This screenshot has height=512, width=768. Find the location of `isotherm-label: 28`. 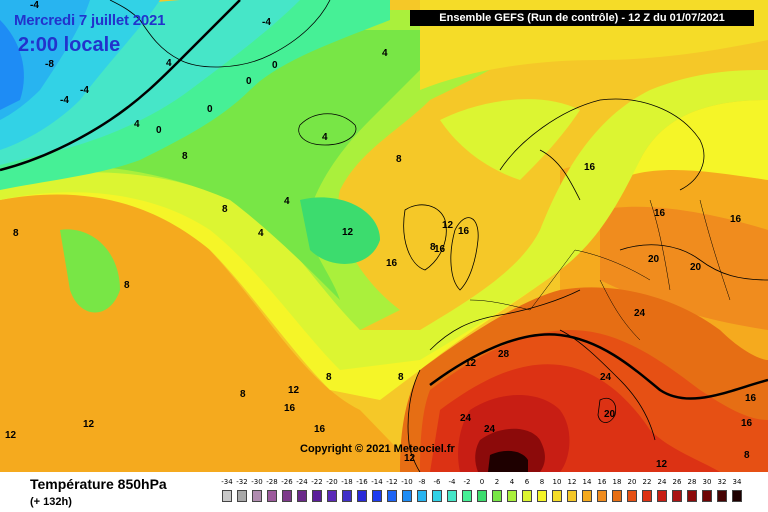

isotherm-label: 28 is located at coordinates (504, 354).